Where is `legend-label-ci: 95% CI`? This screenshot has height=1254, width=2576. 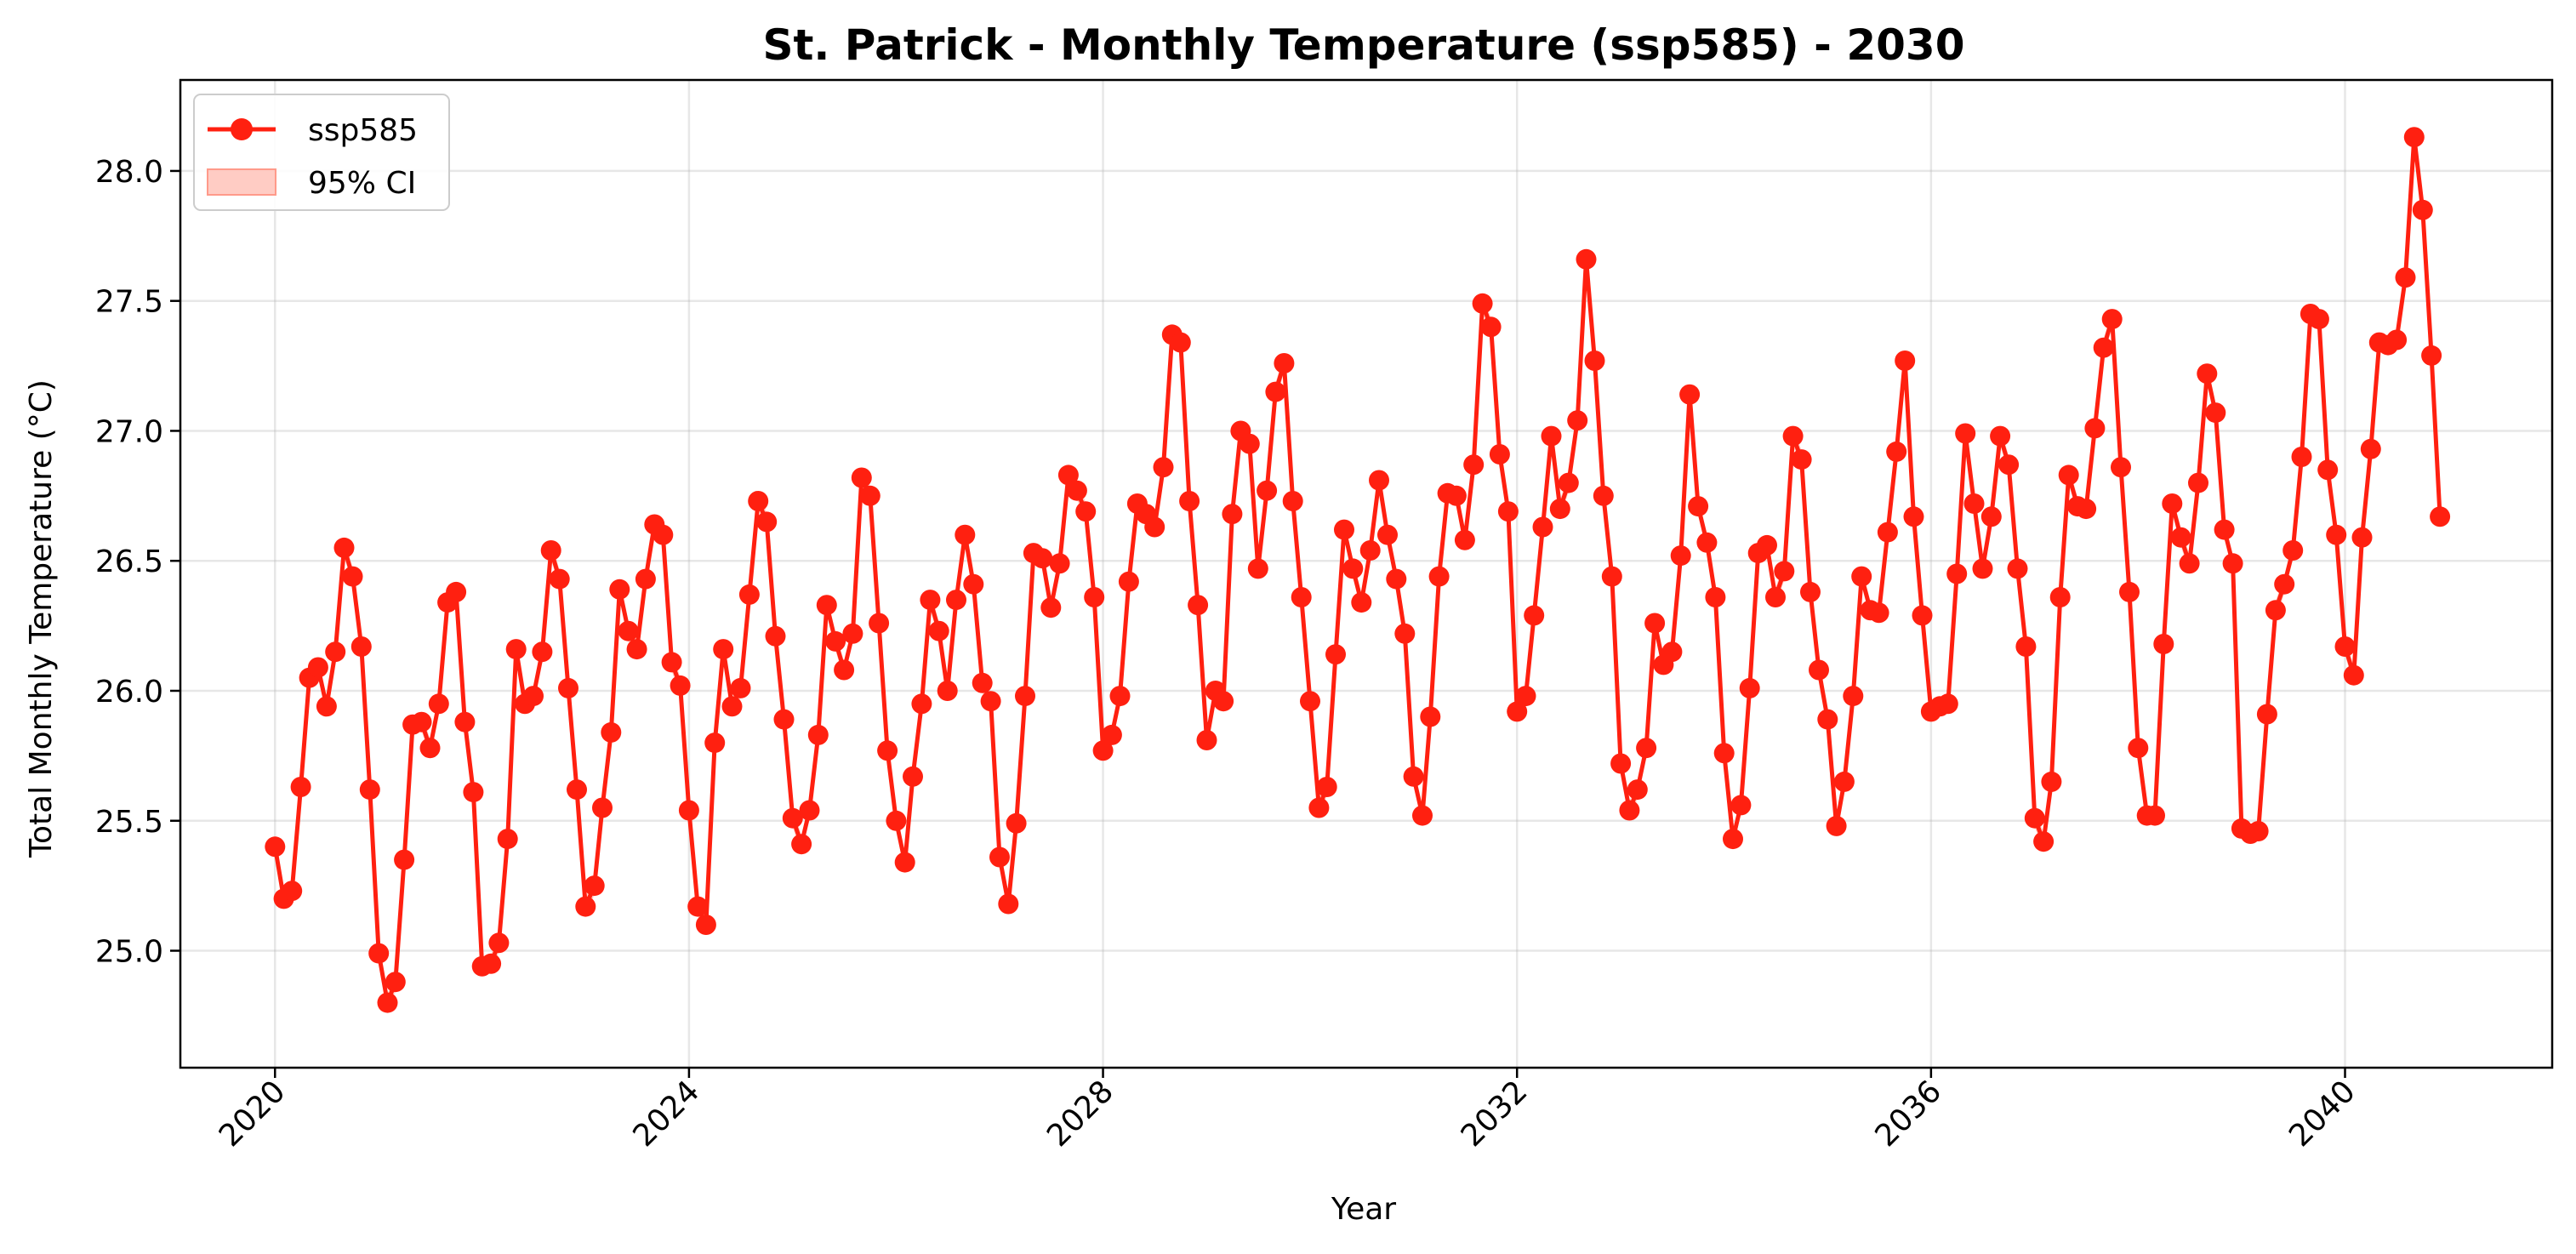
legend-label-ci: 95% CI is located at coordinates (362, 183).